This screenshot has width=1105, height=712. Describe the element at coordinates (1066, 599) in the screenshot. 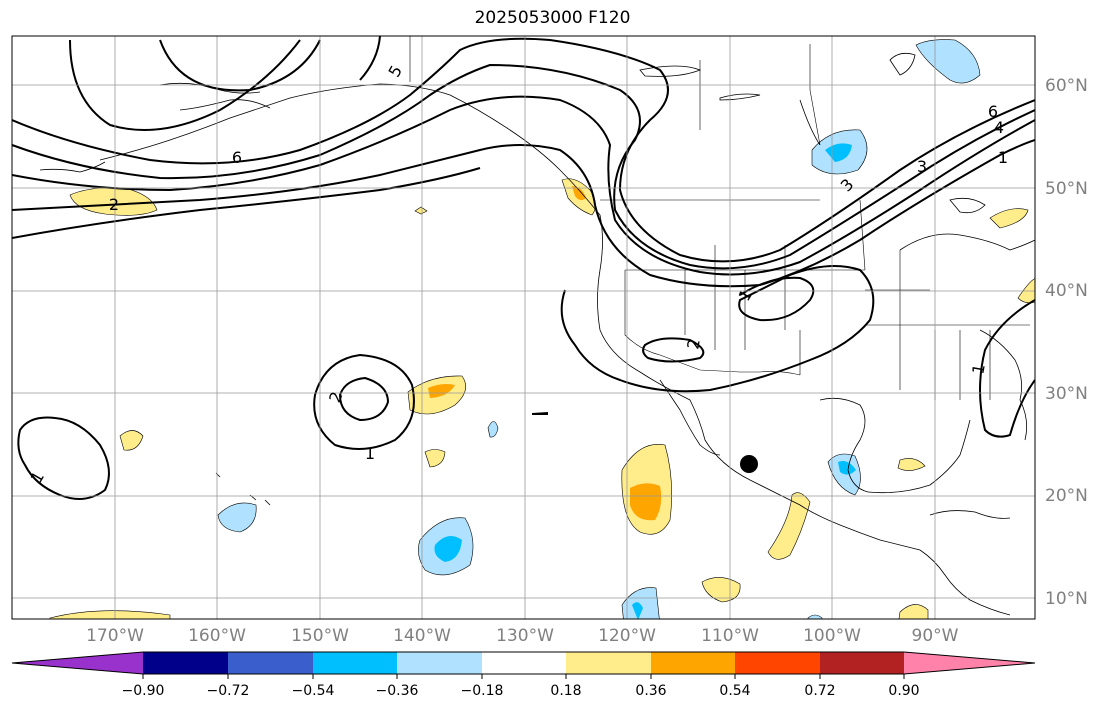

I see `lat-label-10n: 10°N` at that location.